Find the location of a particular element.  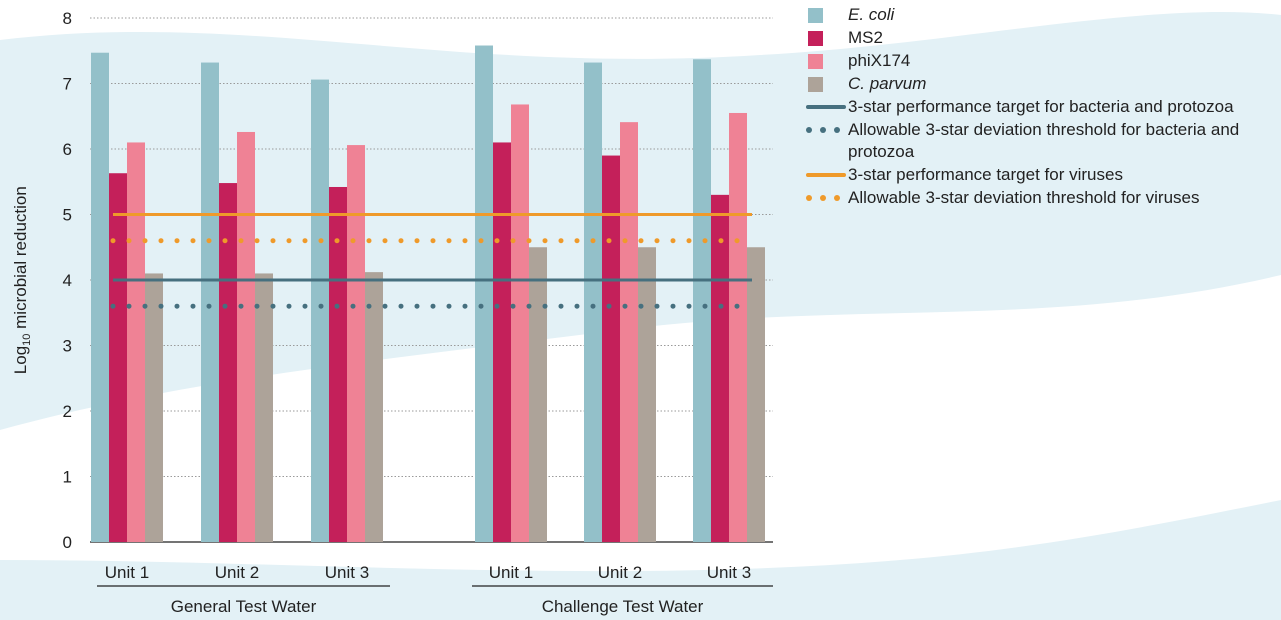

y-tick-label: 2 is located at coordinates (67, 411).